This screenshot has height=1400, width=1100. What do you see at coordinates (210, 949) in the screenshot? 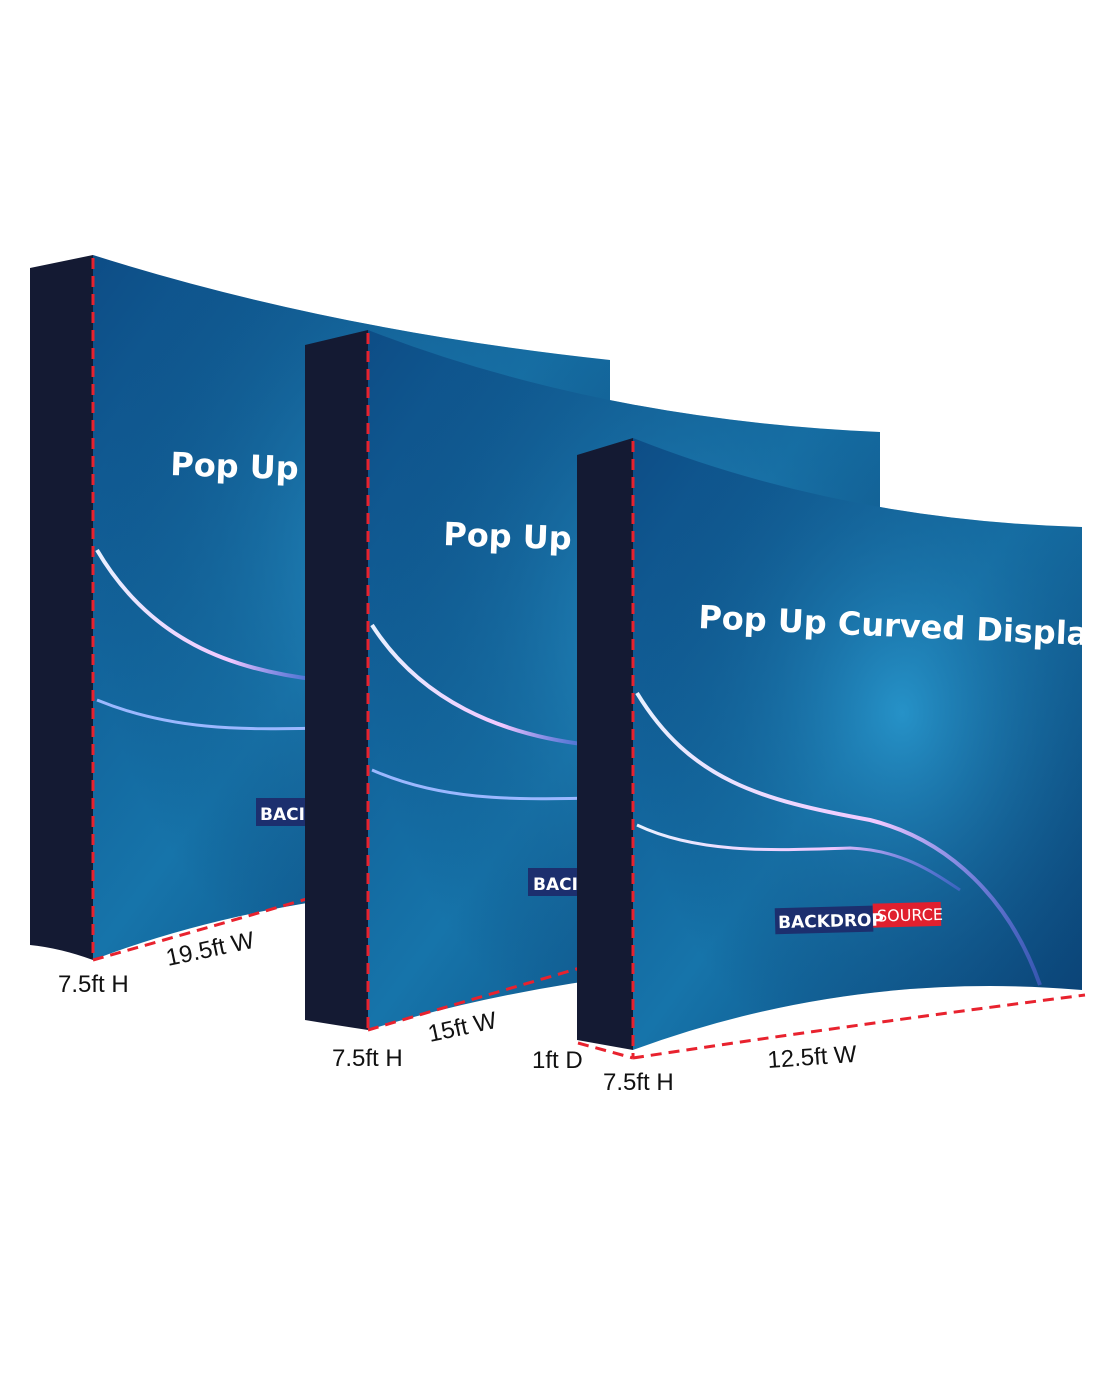
I see `width-label: 19.5ft W` at bounding box center [210, 949].